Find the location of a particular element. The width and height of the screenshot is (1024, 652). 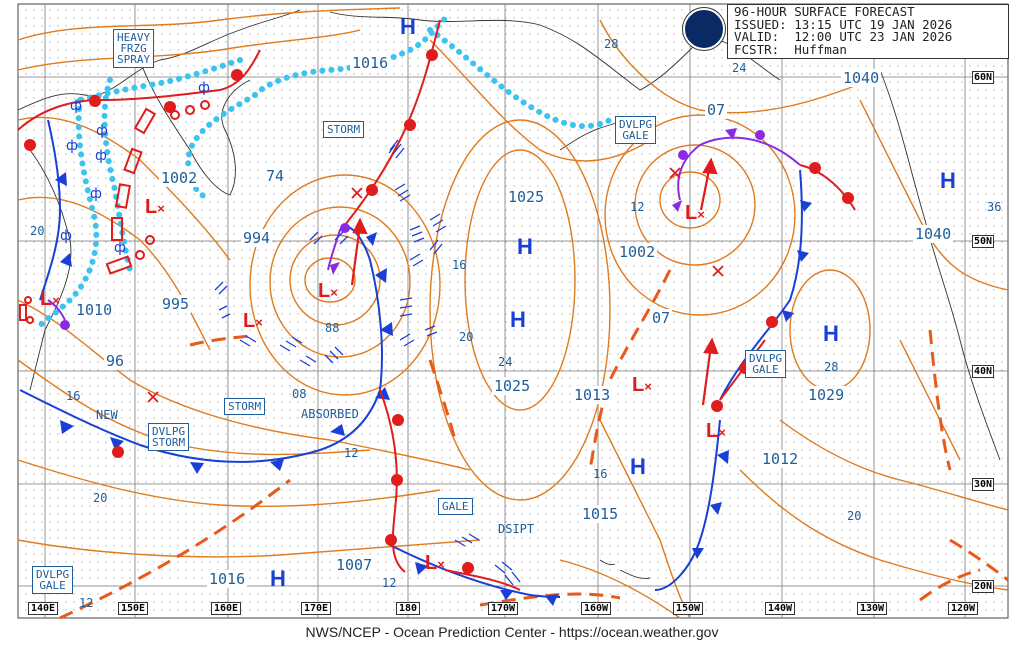

warning-line: STORM is located at coordinates (169, 442).